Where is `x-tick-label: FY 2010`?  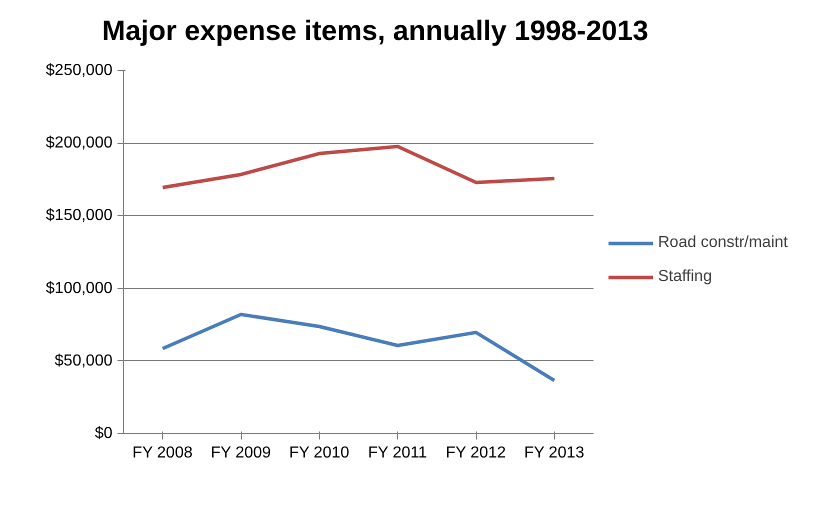
x-tick-label: FY 2010 is located at coordinates (319, 453).